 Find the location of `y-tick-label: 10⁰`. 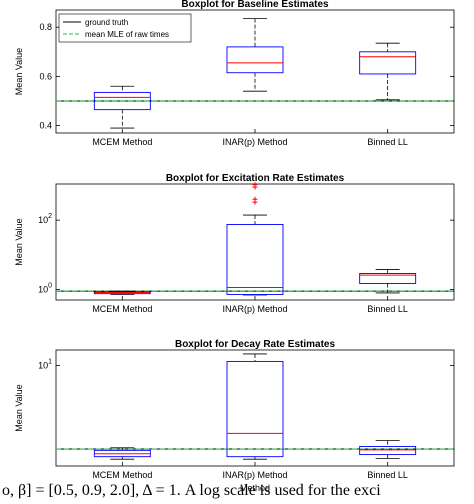

y-tick-label: 10⁰ is located at coordinates (45, 289).